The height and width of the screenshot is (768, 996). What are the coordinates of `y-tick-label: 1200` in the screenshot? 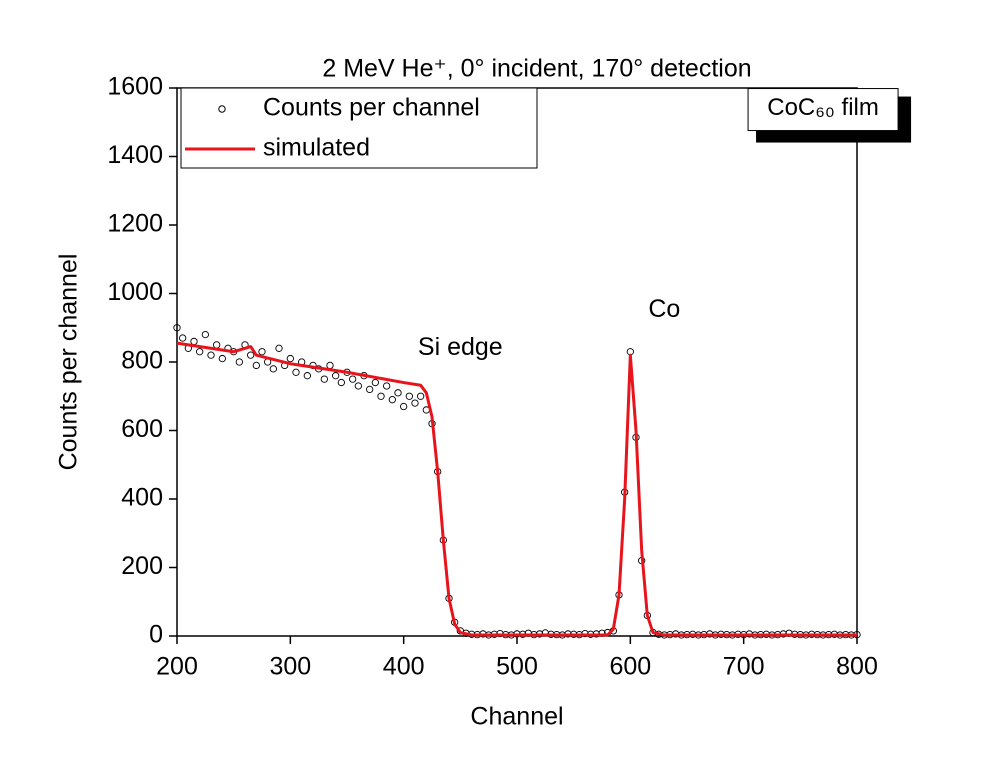 It's located at (135, 224).